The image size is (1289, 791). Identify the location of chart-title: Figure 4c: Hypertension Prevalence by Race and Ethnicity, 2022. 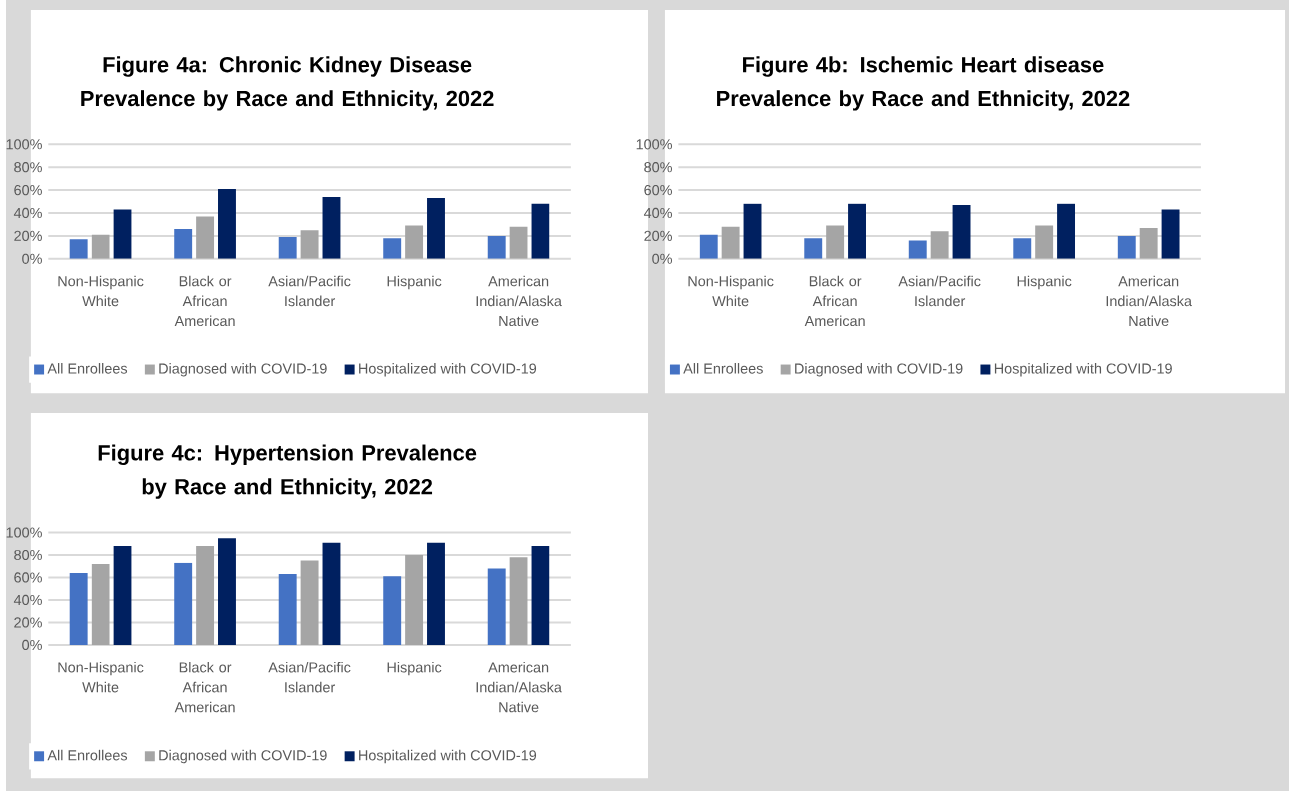
(287, 471).